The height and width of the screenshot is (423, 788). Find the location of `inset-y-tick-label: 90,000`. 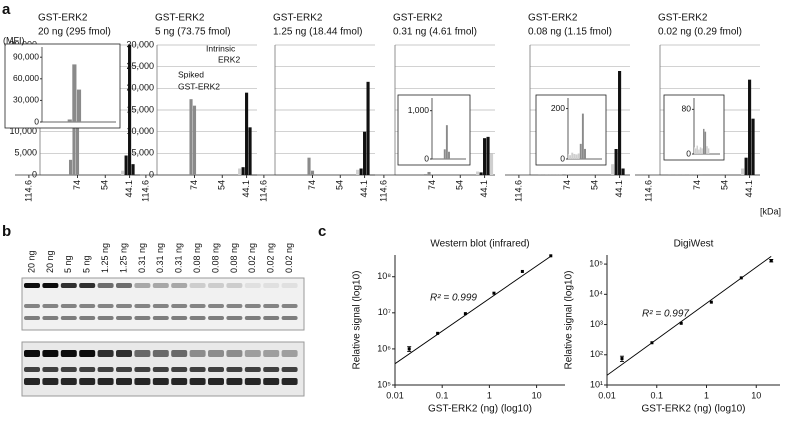

inset-y-tick-label: 90,000 is located at coordinates (26, 56).